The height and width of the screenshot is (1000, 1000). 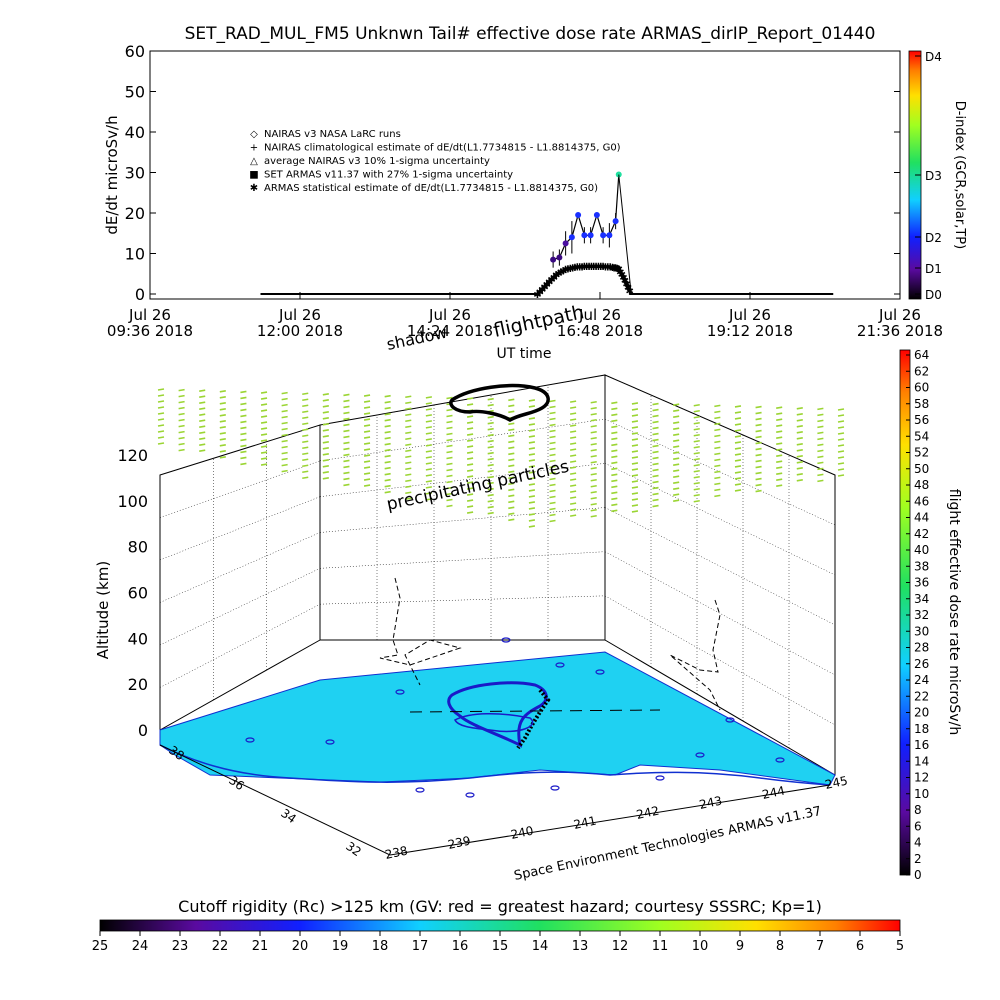 What do you see at coordinates (524, 354) in the screenshot?
I see `timeseries-xlabel: UT time` at bounding box center [524, 354].